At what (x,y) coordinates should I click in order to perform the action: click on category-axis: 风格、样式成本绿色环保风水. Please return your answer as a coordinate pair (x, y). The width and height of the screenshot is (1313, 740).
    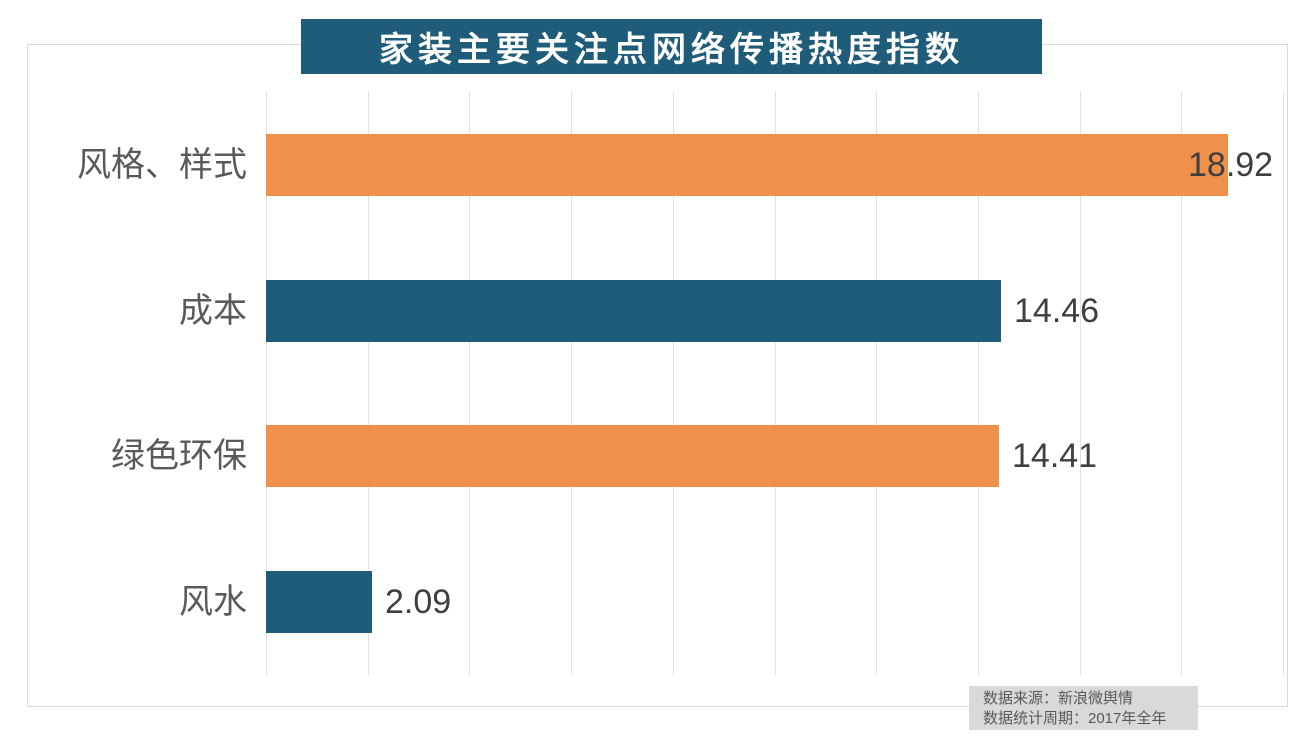
    Looking at the image, I should click on (143, 383).